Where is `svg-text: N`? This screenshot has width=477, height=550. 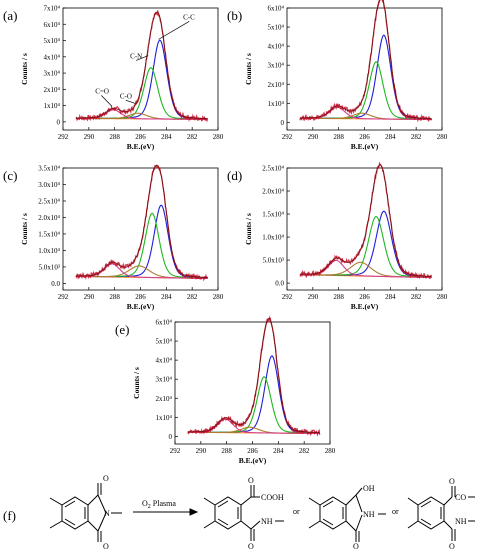
svg-text: N is located at coordinates (107, 513).